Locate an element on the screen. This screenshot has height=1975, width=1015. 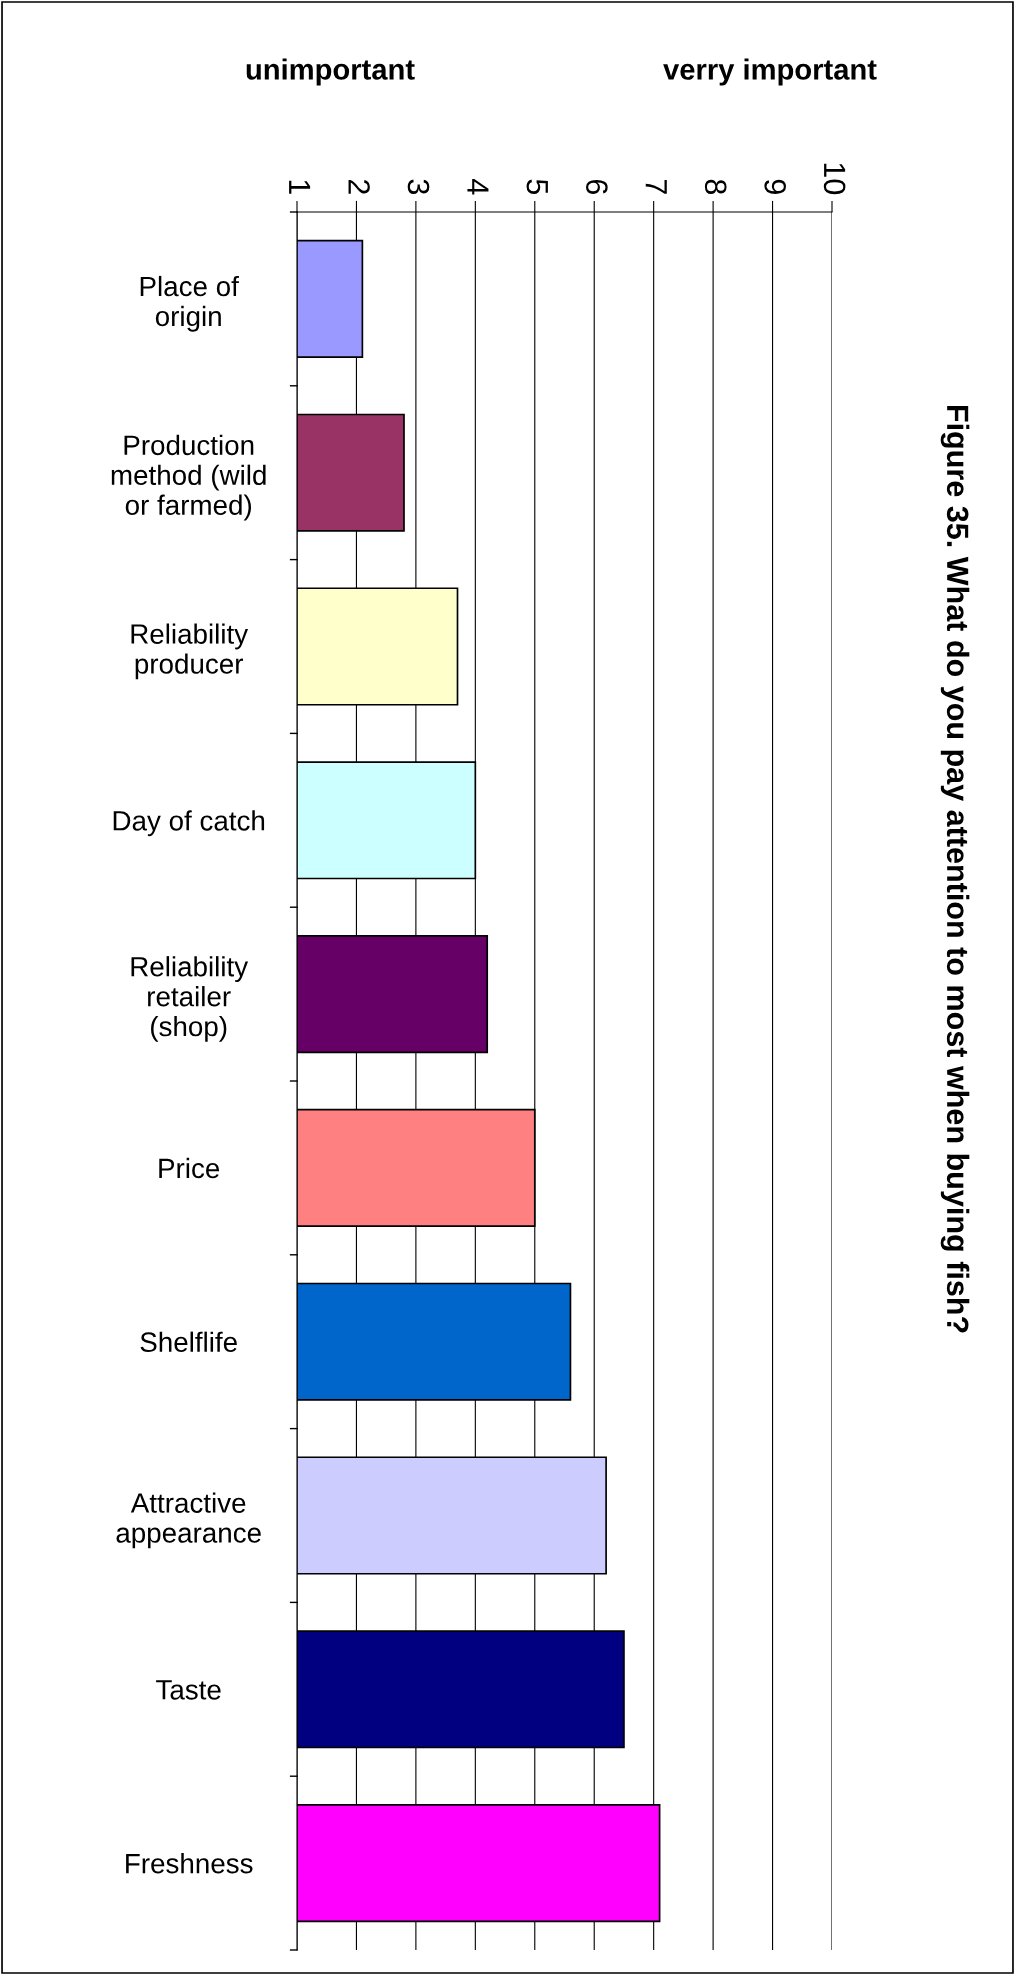
x-tick-label: 3 is located at coordinates (418, 186).